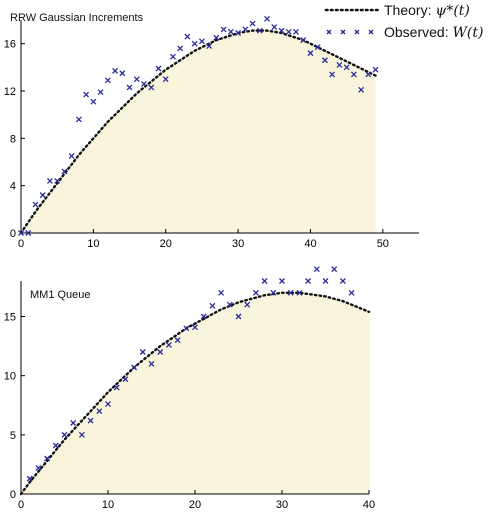 This screenshot has height=518, width=500. Describe the element at coordinates (77, 18) in the screenshot. I see `chart-title-rrw: RRW Gaussian Increments` at that location.